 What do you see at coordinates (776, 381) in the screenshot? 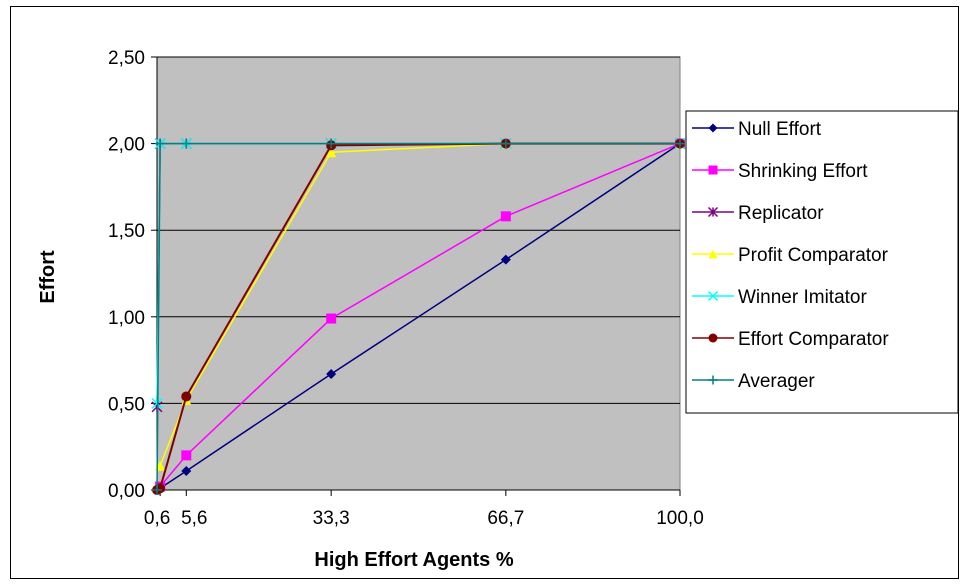
I see `legend-label: Averager` at bounding box center [776, 381].